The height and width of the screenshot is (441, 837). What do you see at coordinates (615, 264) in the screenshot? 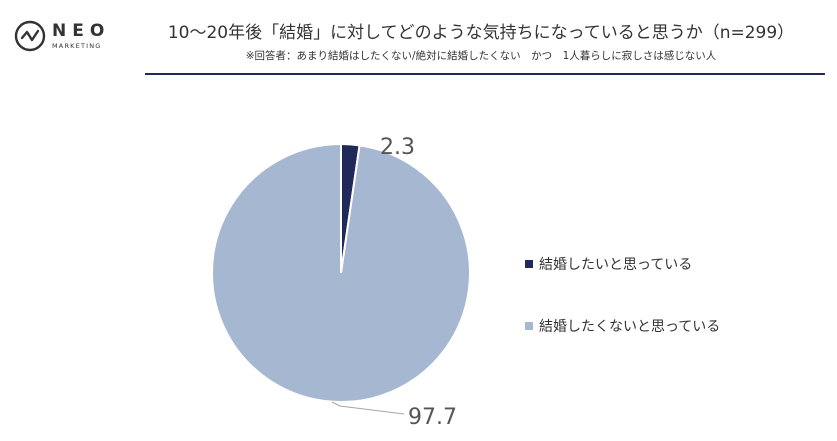
I see `legend-label: 結婚したいと思っている` at bounding box center [615, 264].